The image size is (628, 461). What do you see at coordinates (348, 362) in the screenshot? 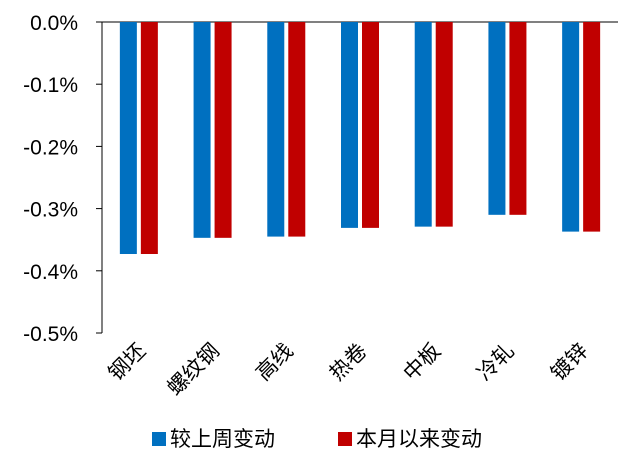
I see `x-category-label: 热卷` at bounding box center [348, 362].